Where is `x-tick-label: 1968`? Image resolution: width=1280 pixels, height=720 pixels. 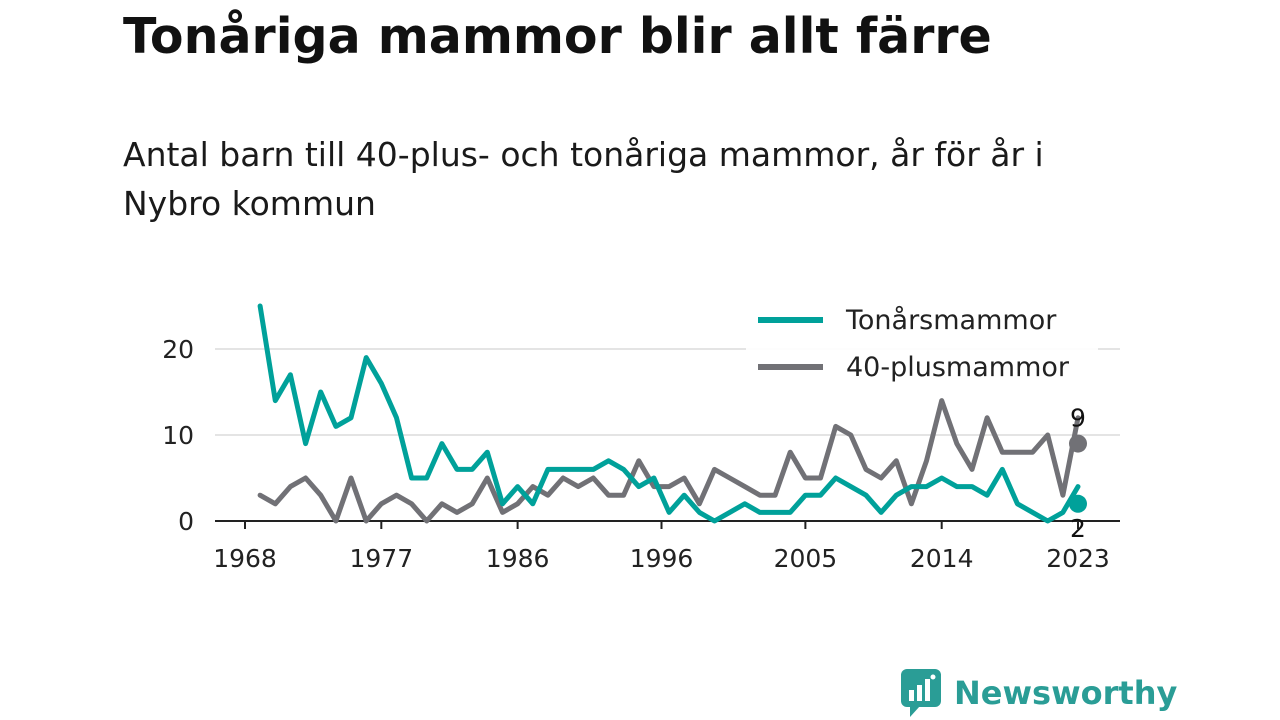
x-tick-label: 1968 is located at coordinates (245, 558).